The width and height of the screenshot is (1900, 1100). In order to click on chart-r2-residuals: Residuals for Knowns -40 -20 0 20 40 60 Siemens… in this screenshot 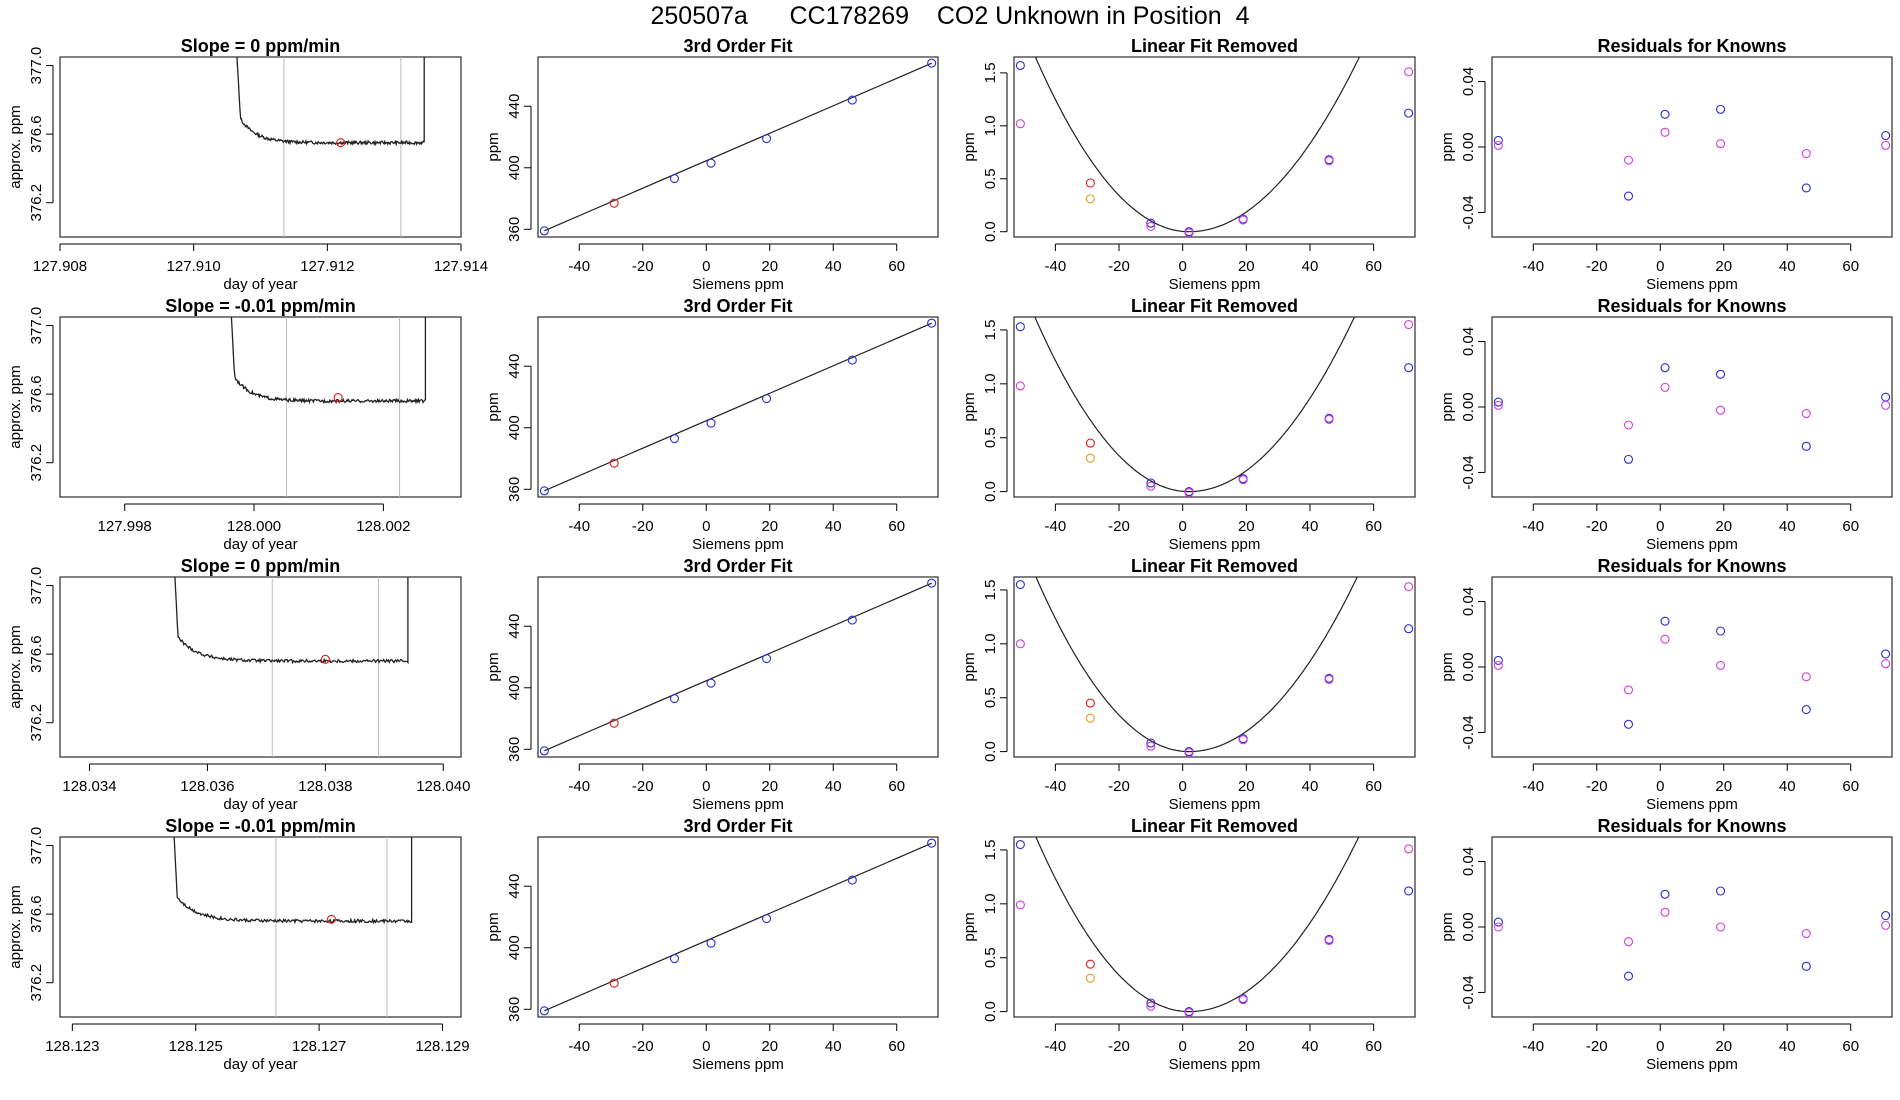, I will do `click(1666, 424)`.